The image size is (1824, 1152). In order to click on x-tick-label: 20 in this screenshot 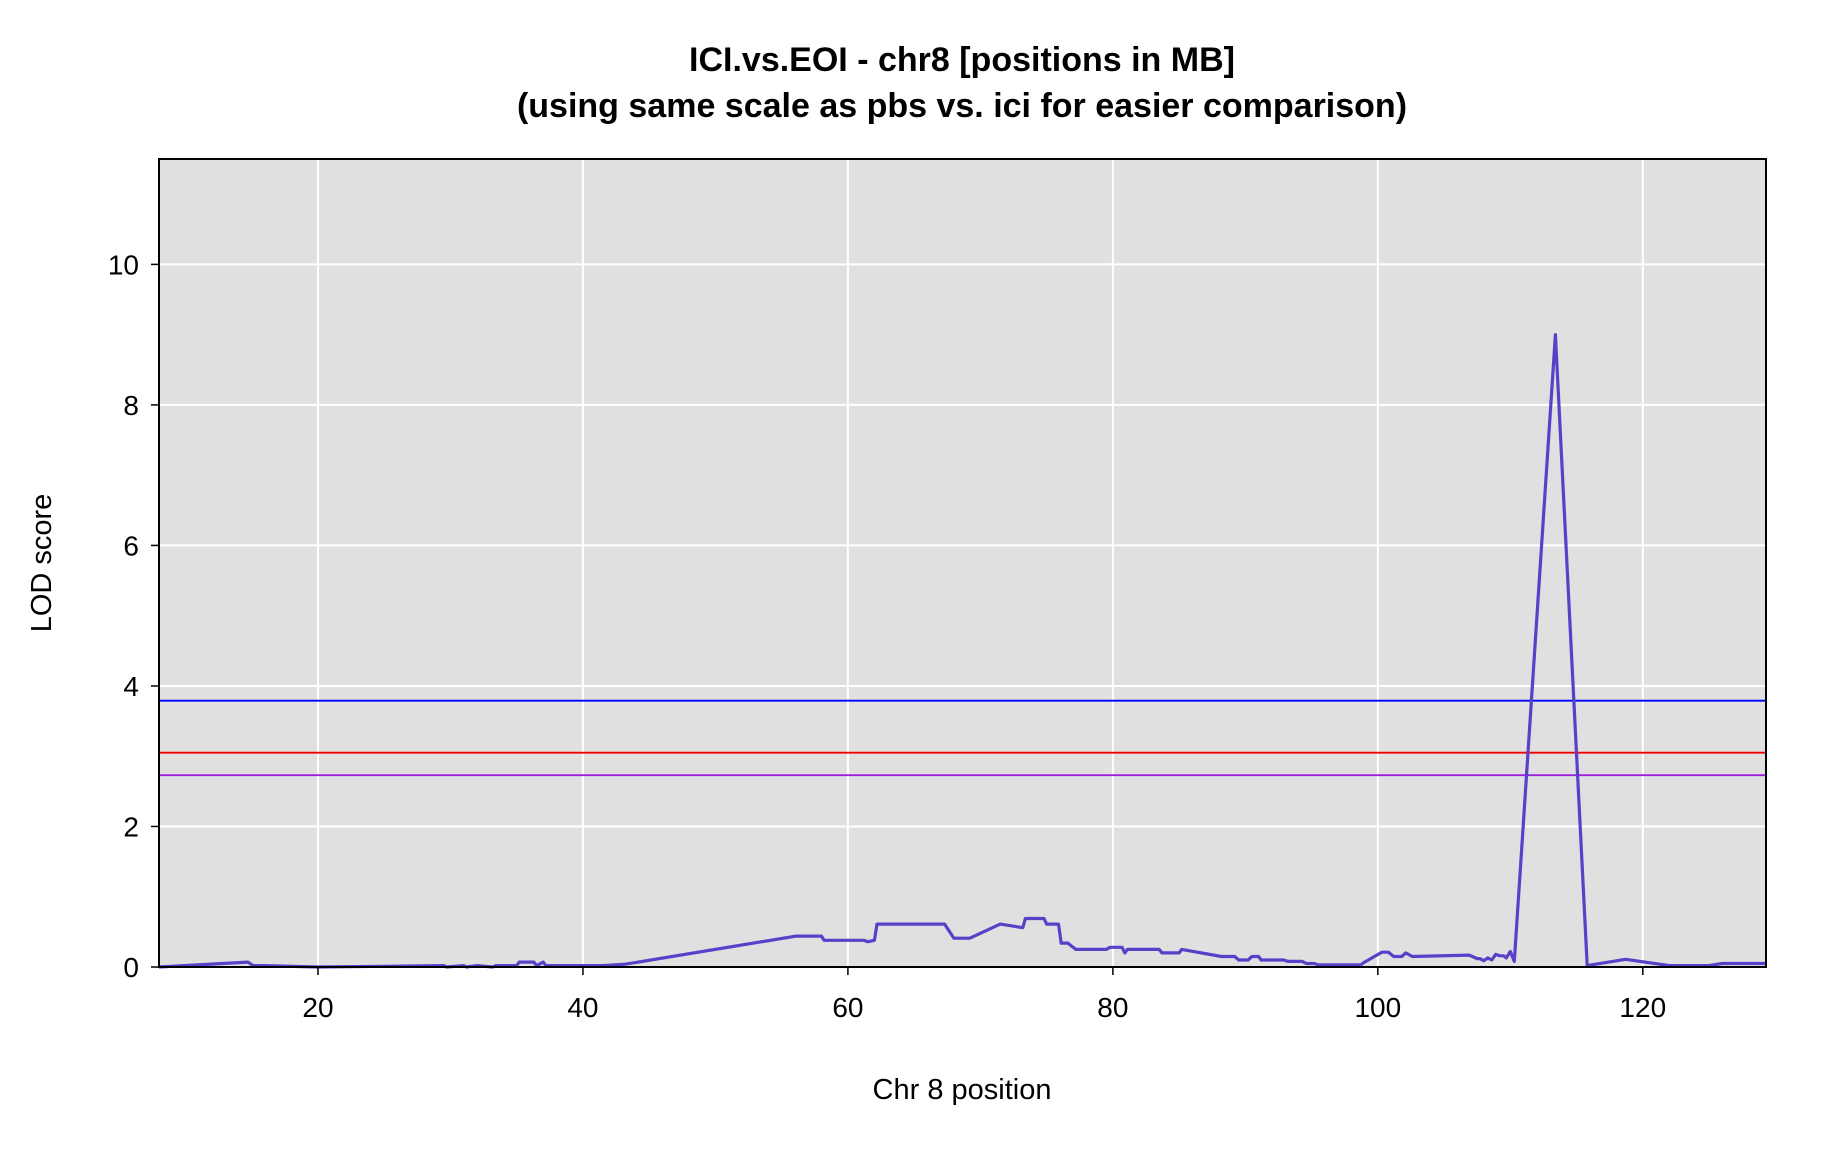, I will do `click(317, 1007)`.